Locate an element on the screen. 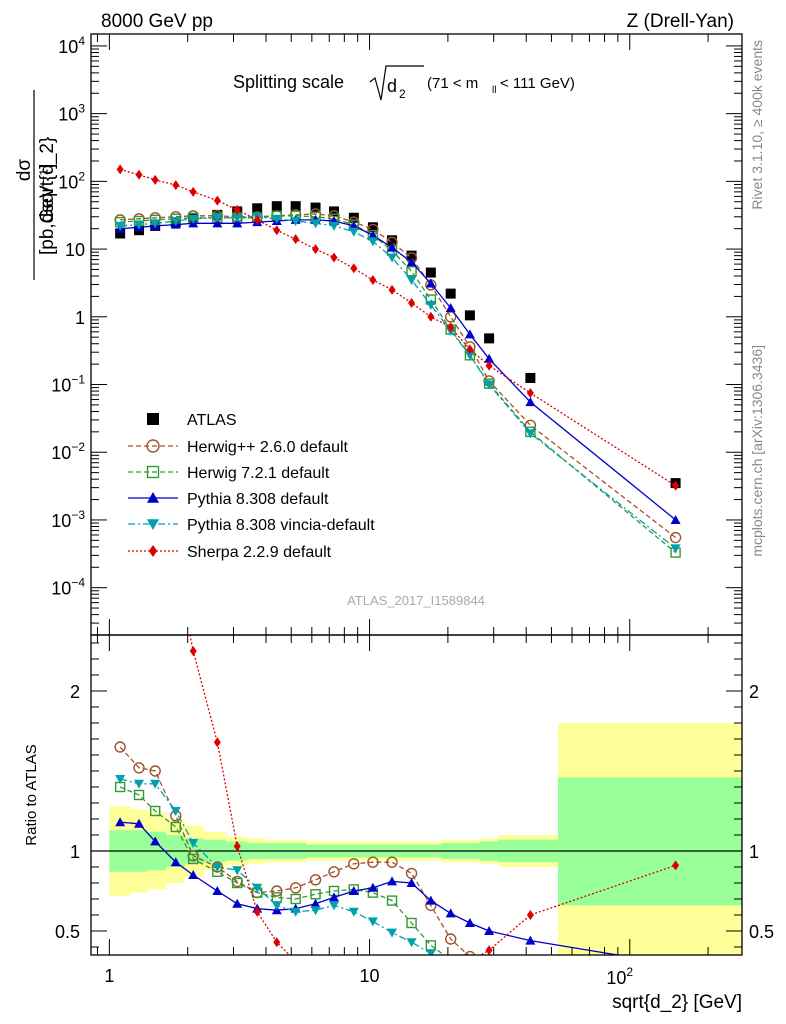 The image size is (786, 1024). process-label: Z (Drell-Yan) is located at coordinates (680, 21).